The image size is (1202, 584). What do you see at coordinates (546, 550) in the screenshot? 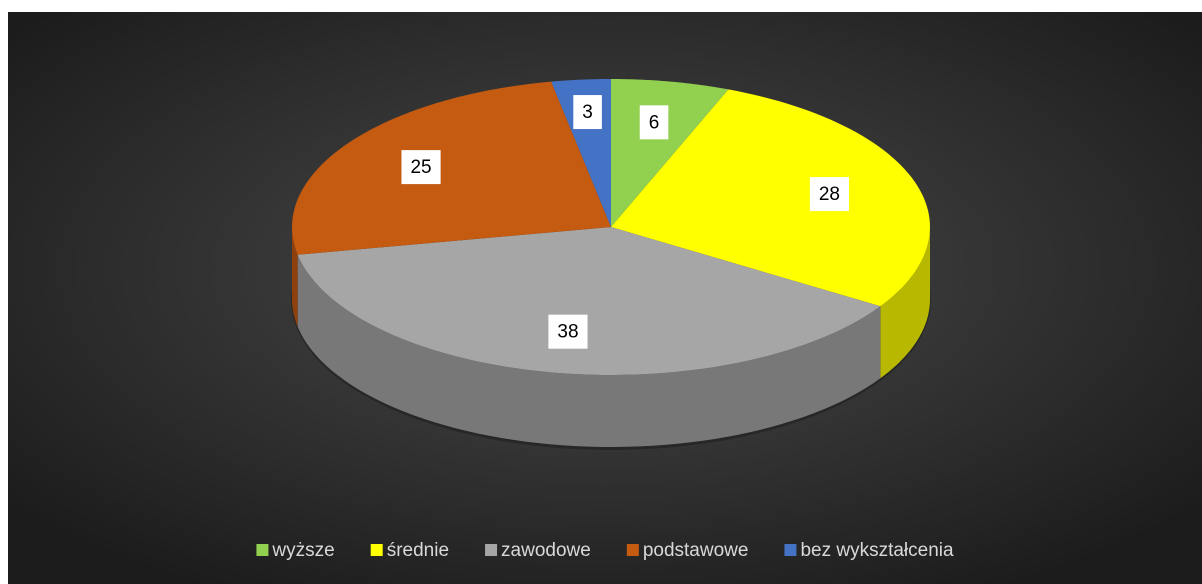
I see `legend-label: zawodowe` at bounding box center [546, 550].